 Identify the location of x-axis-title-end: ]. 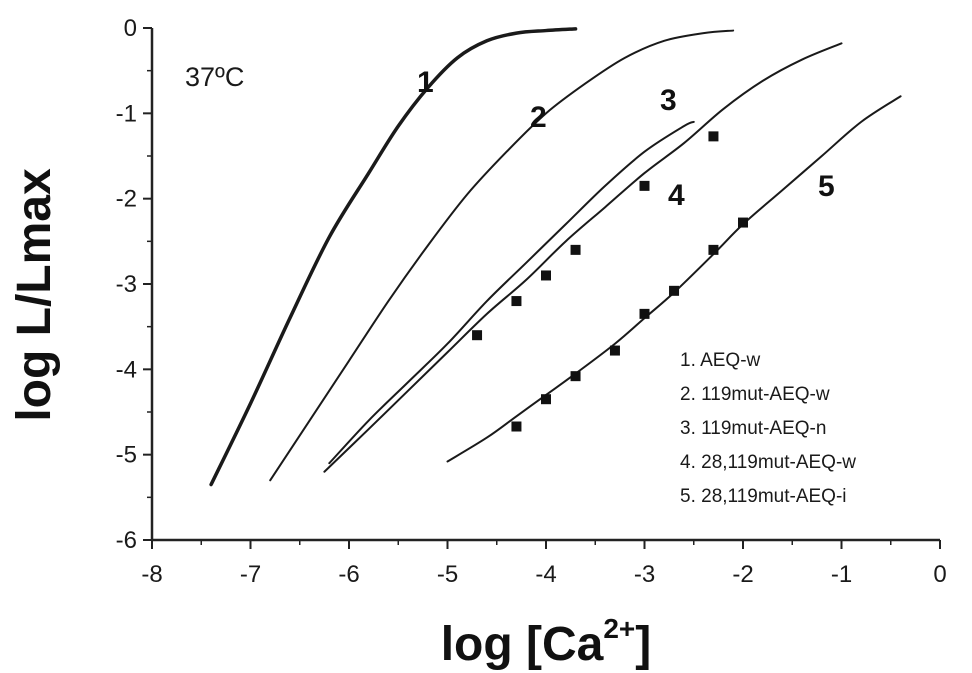
(643, 644).